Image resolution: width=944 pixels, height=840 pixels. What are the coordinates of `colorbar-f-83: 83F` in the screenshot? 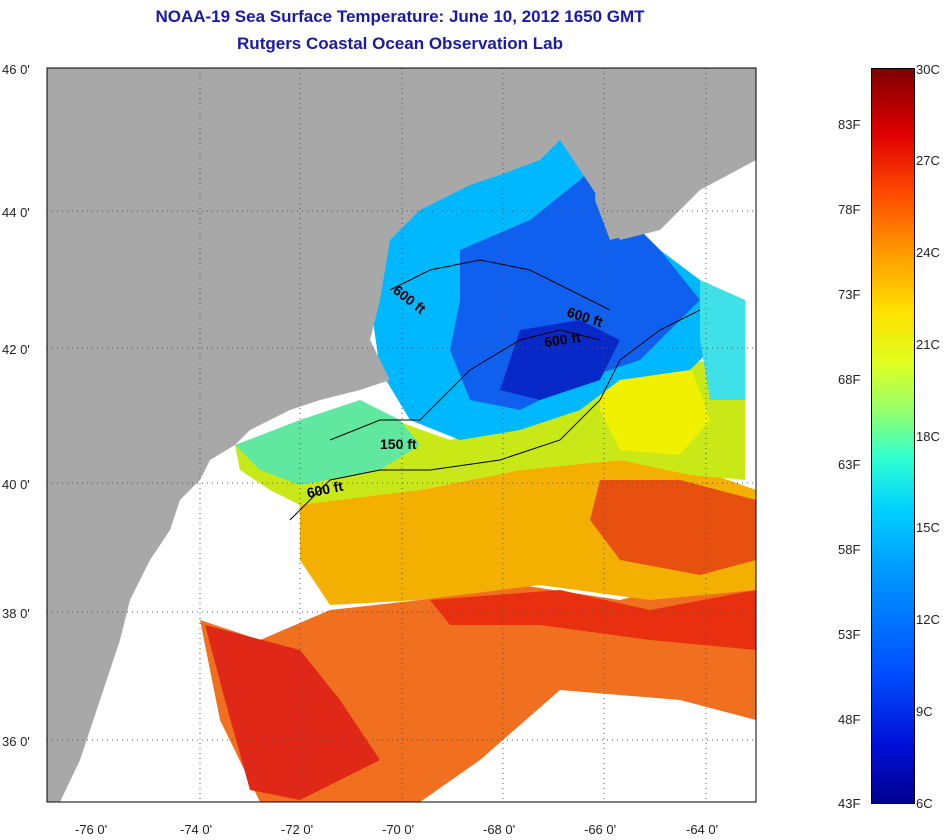 It's located at (849, 124).